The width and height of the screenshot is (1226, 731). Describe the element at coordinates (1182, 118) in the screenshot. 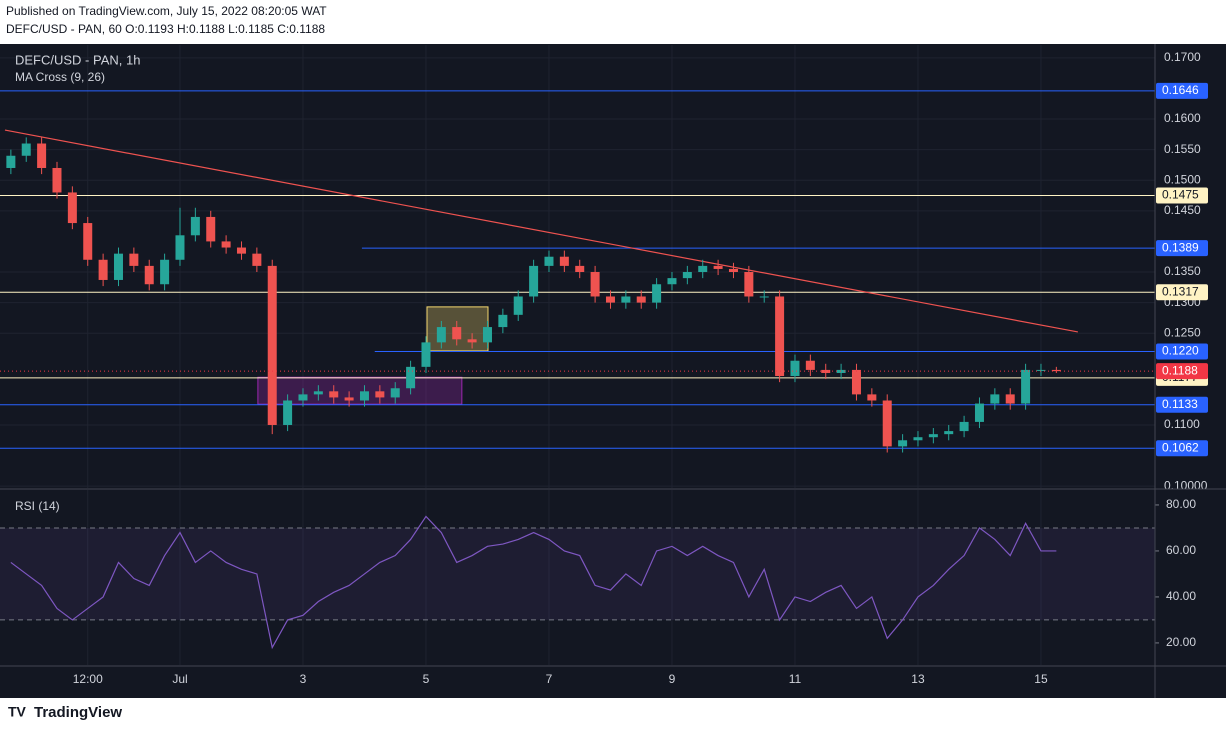

I see `y-tick-label: 0.1600` at that location.